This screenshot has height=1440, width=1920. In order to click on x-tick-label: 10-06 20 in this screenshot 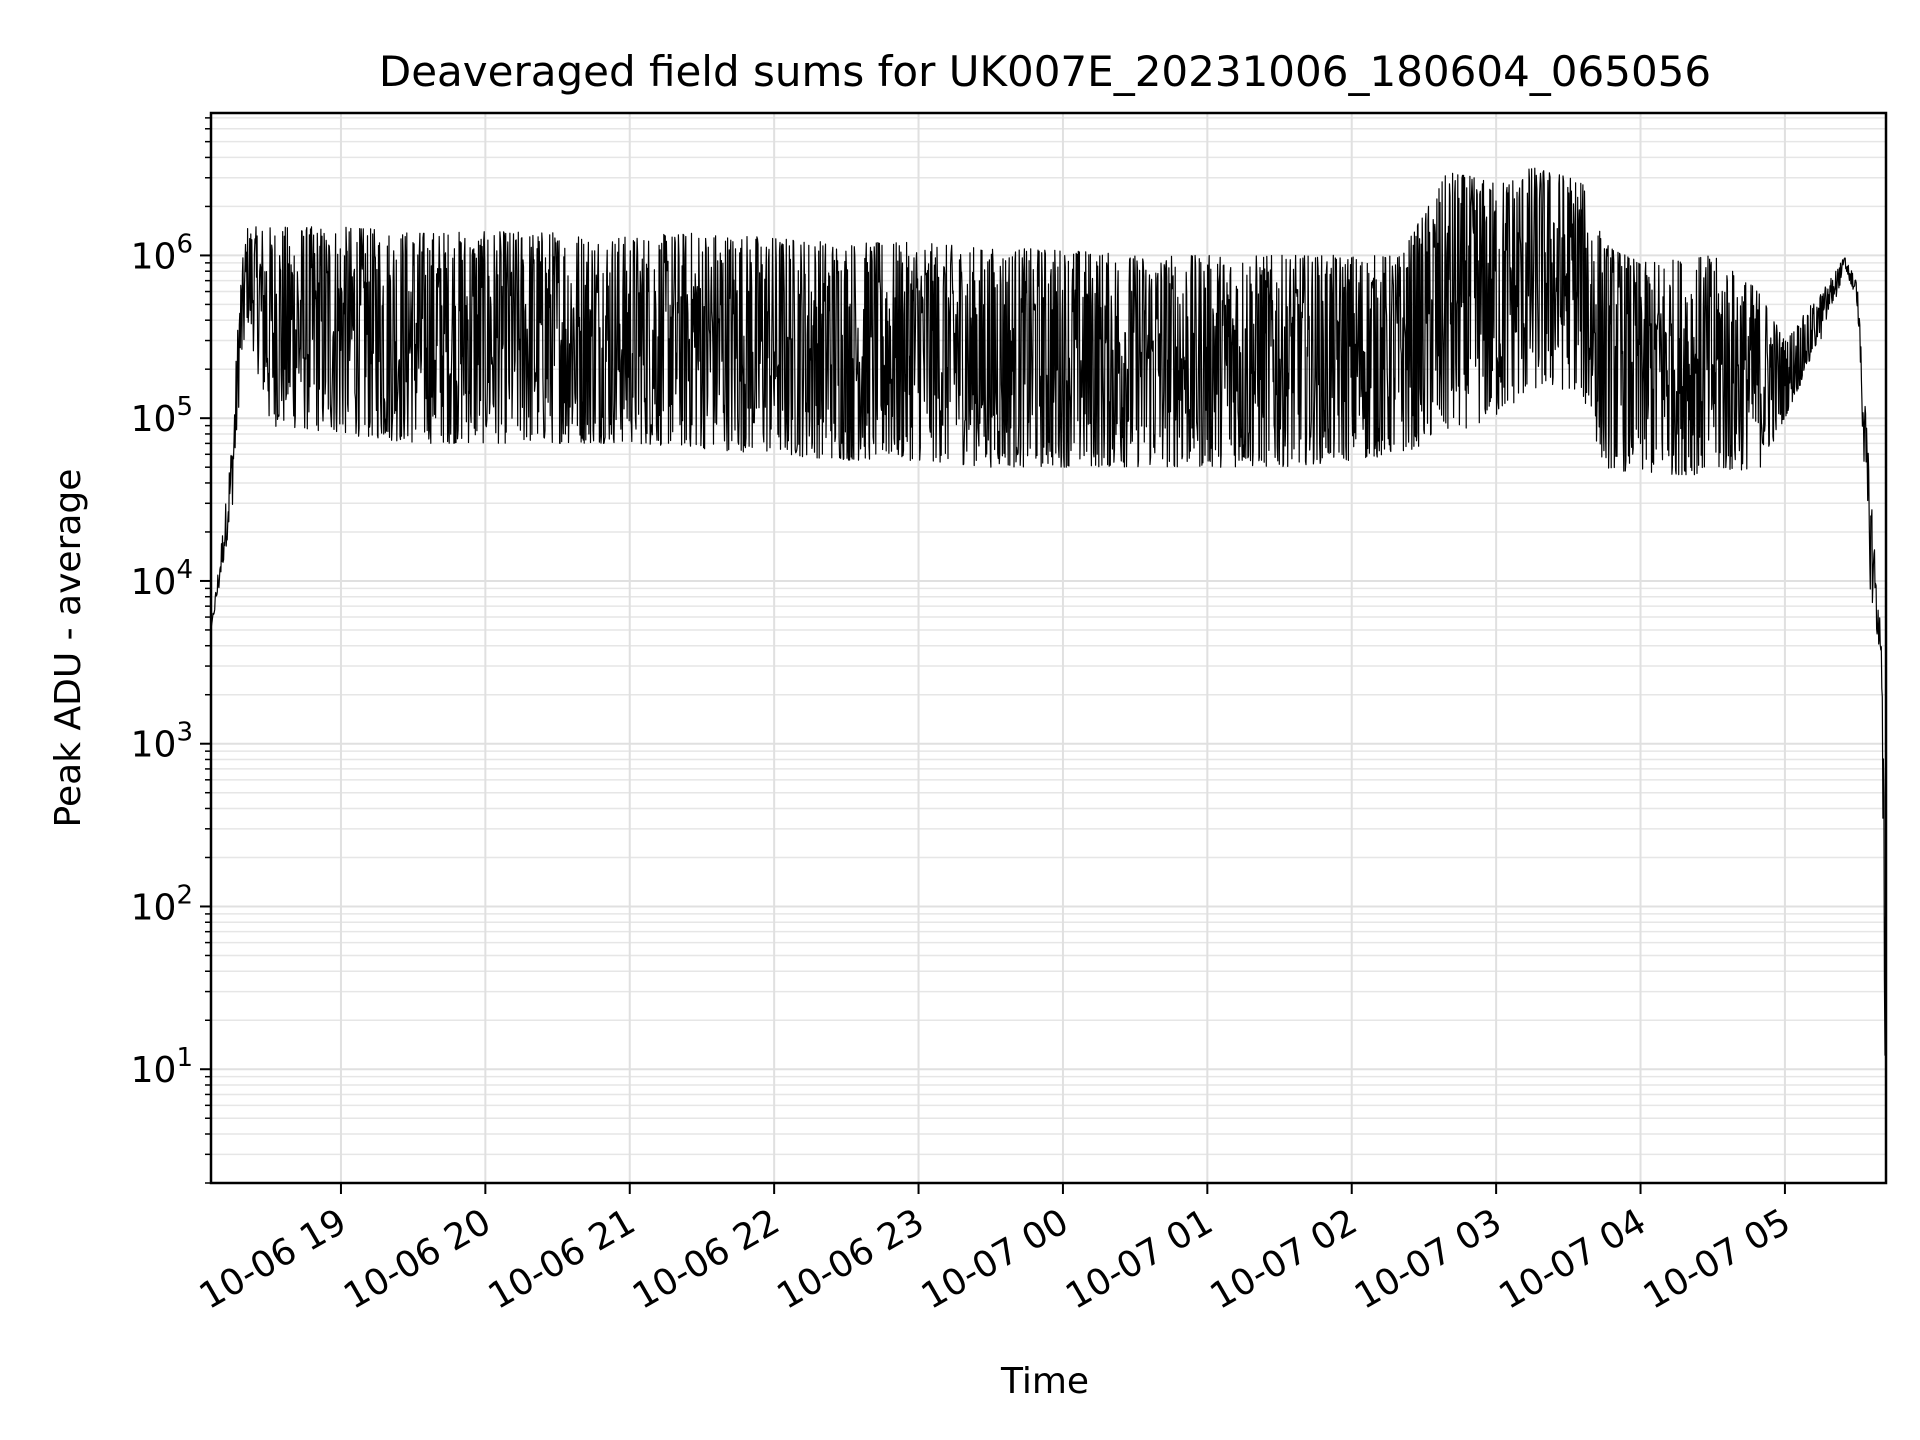, I will do `click(417, 1259)`.